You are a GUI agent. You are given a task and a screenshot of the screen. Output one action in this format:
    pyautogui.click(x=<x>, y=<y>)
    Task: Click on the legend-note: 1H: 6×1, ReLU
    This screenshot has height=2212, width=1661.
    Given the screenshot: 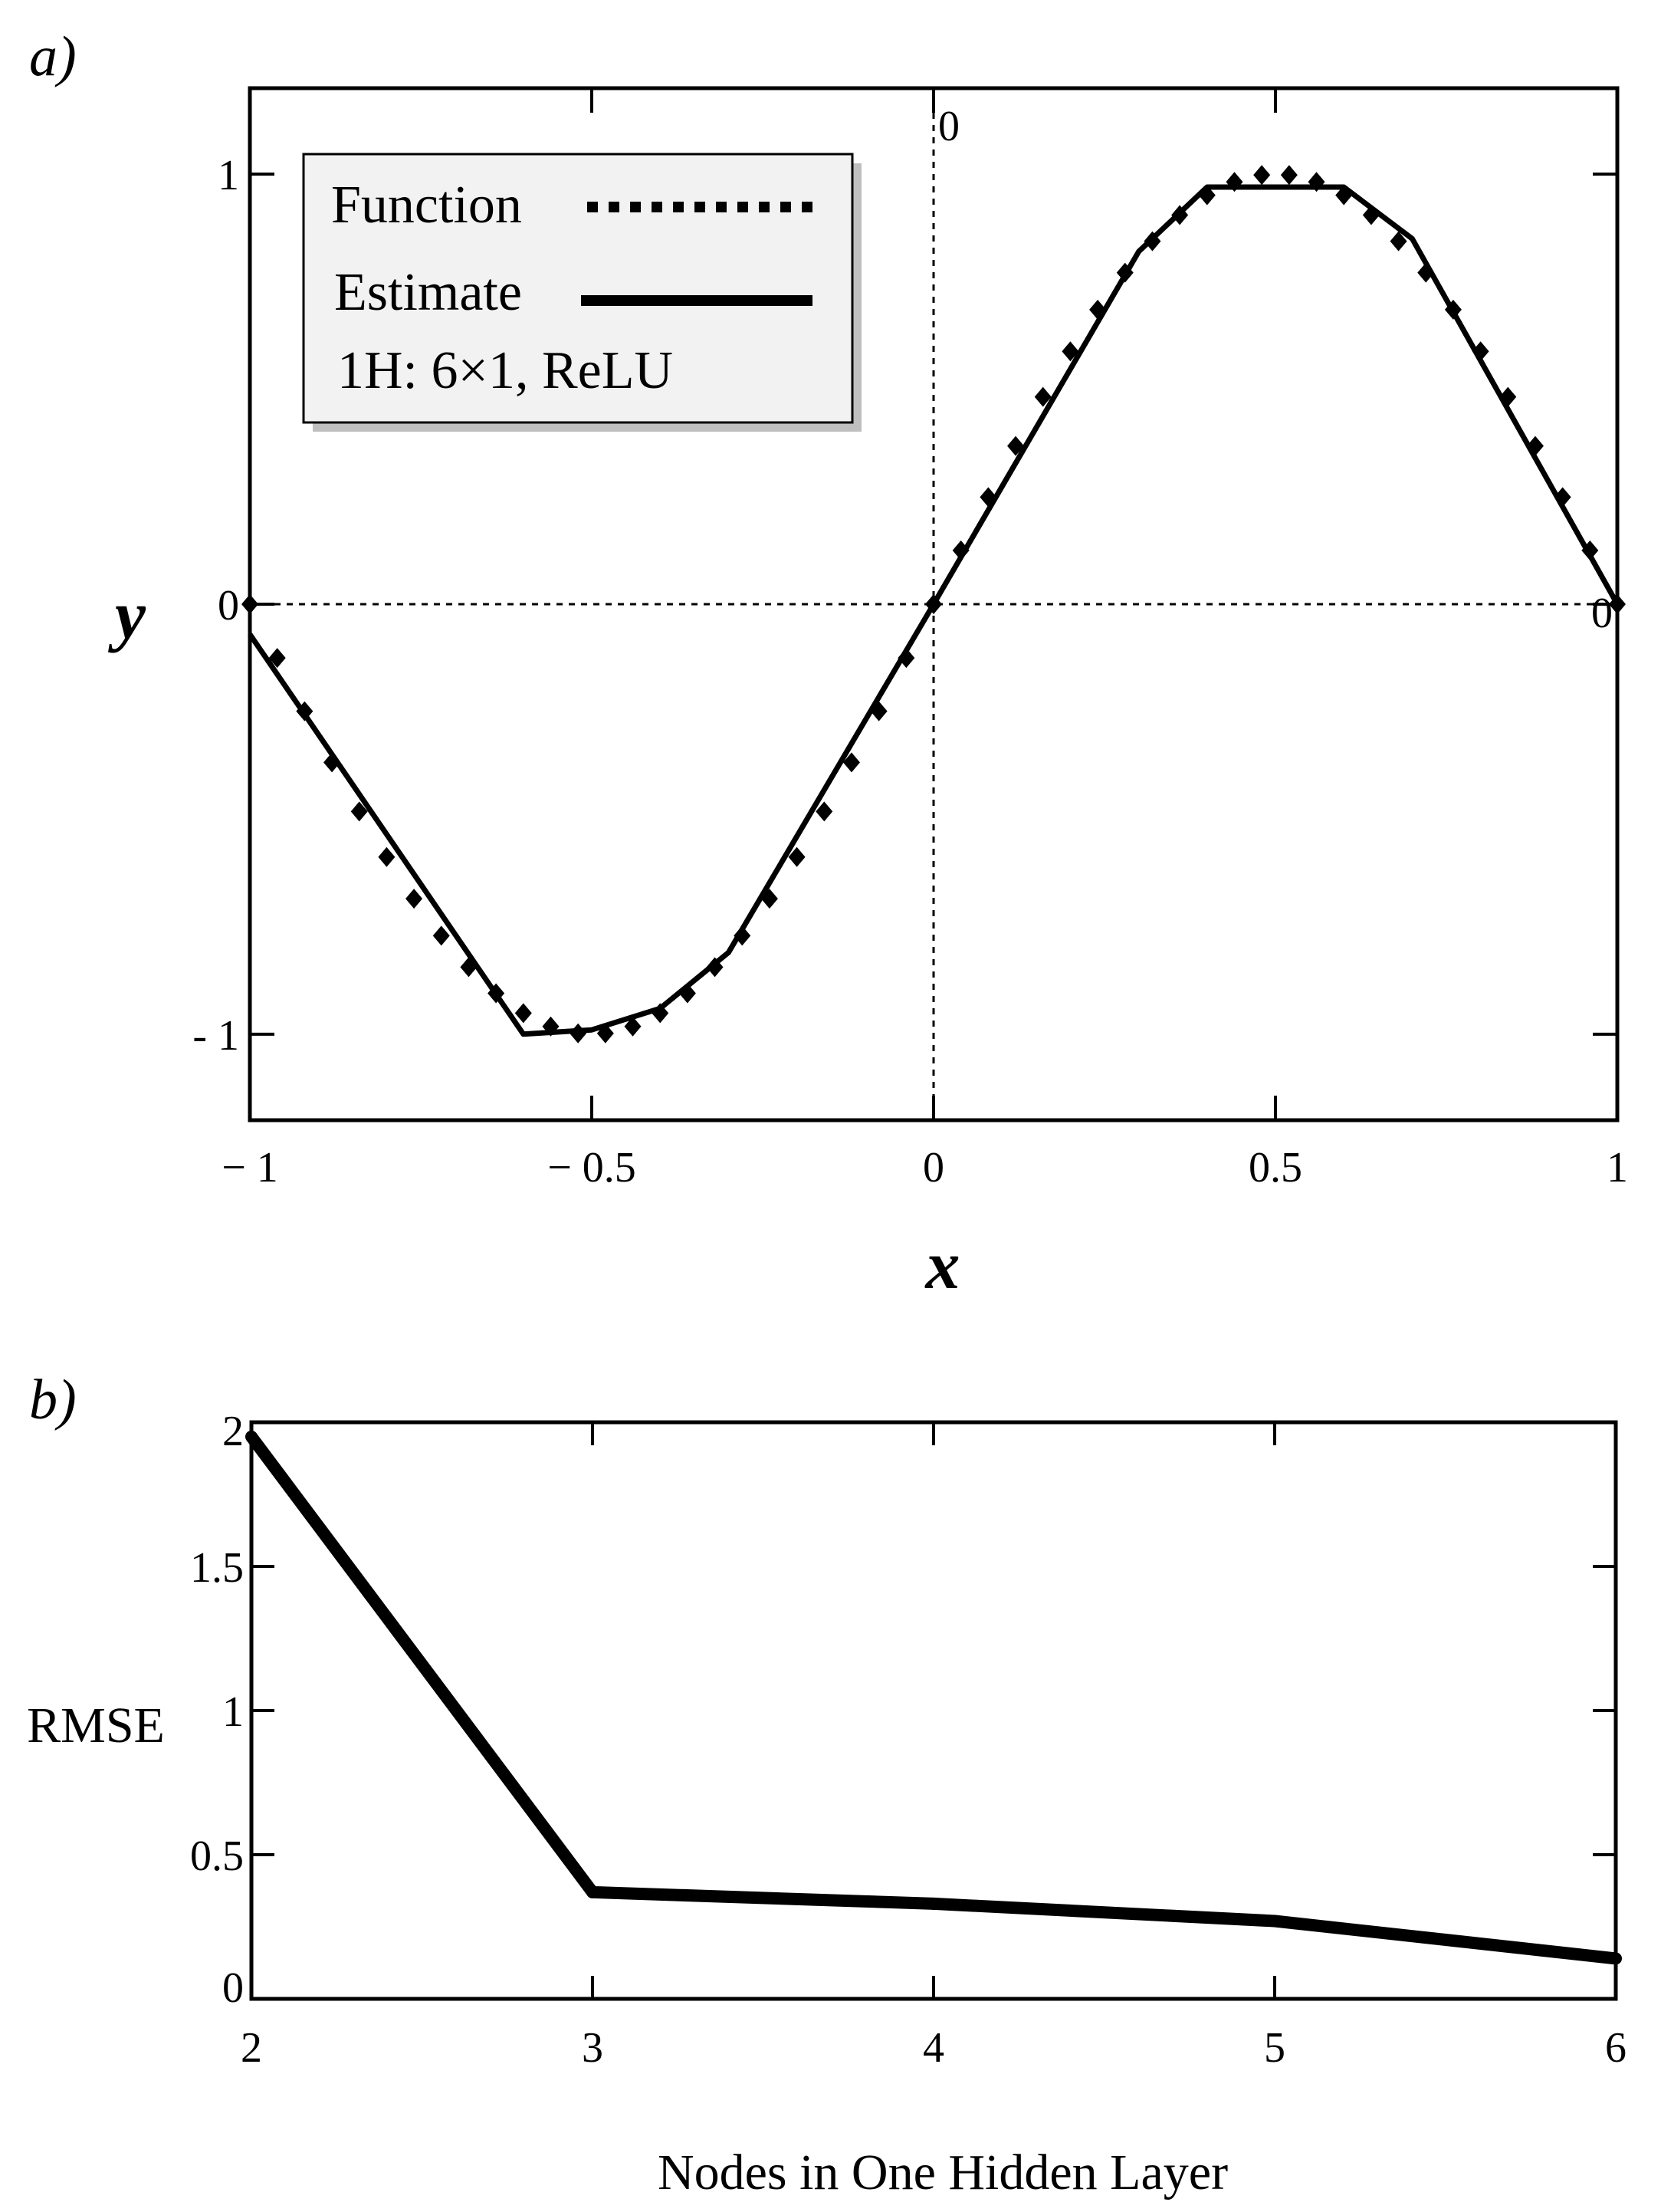 What is the action you would take?
    pyautogui.click(x=505, y=370)
    